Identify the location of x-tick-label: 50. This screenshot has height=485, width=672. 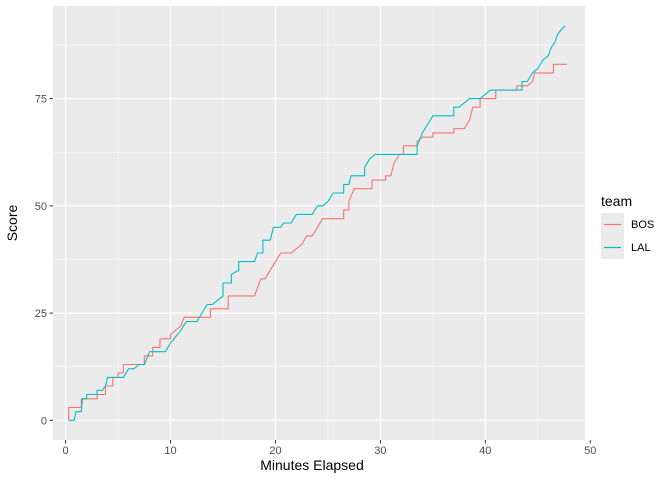
(590, 451).